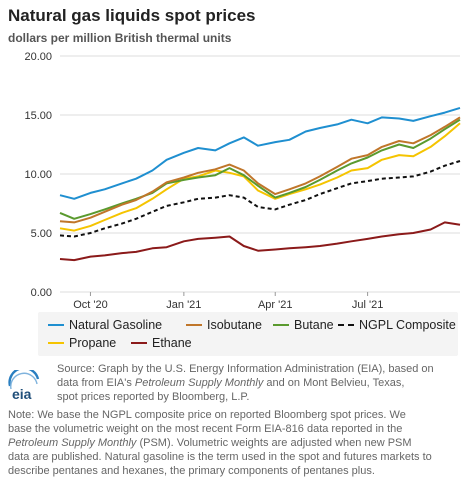 The width and height of the screenshot is (469, 494). Describe the element at coordinates (334, 383) in the screenshot. I see `source-line-2c: and on Mont Belvieu, Texas,` at that location.